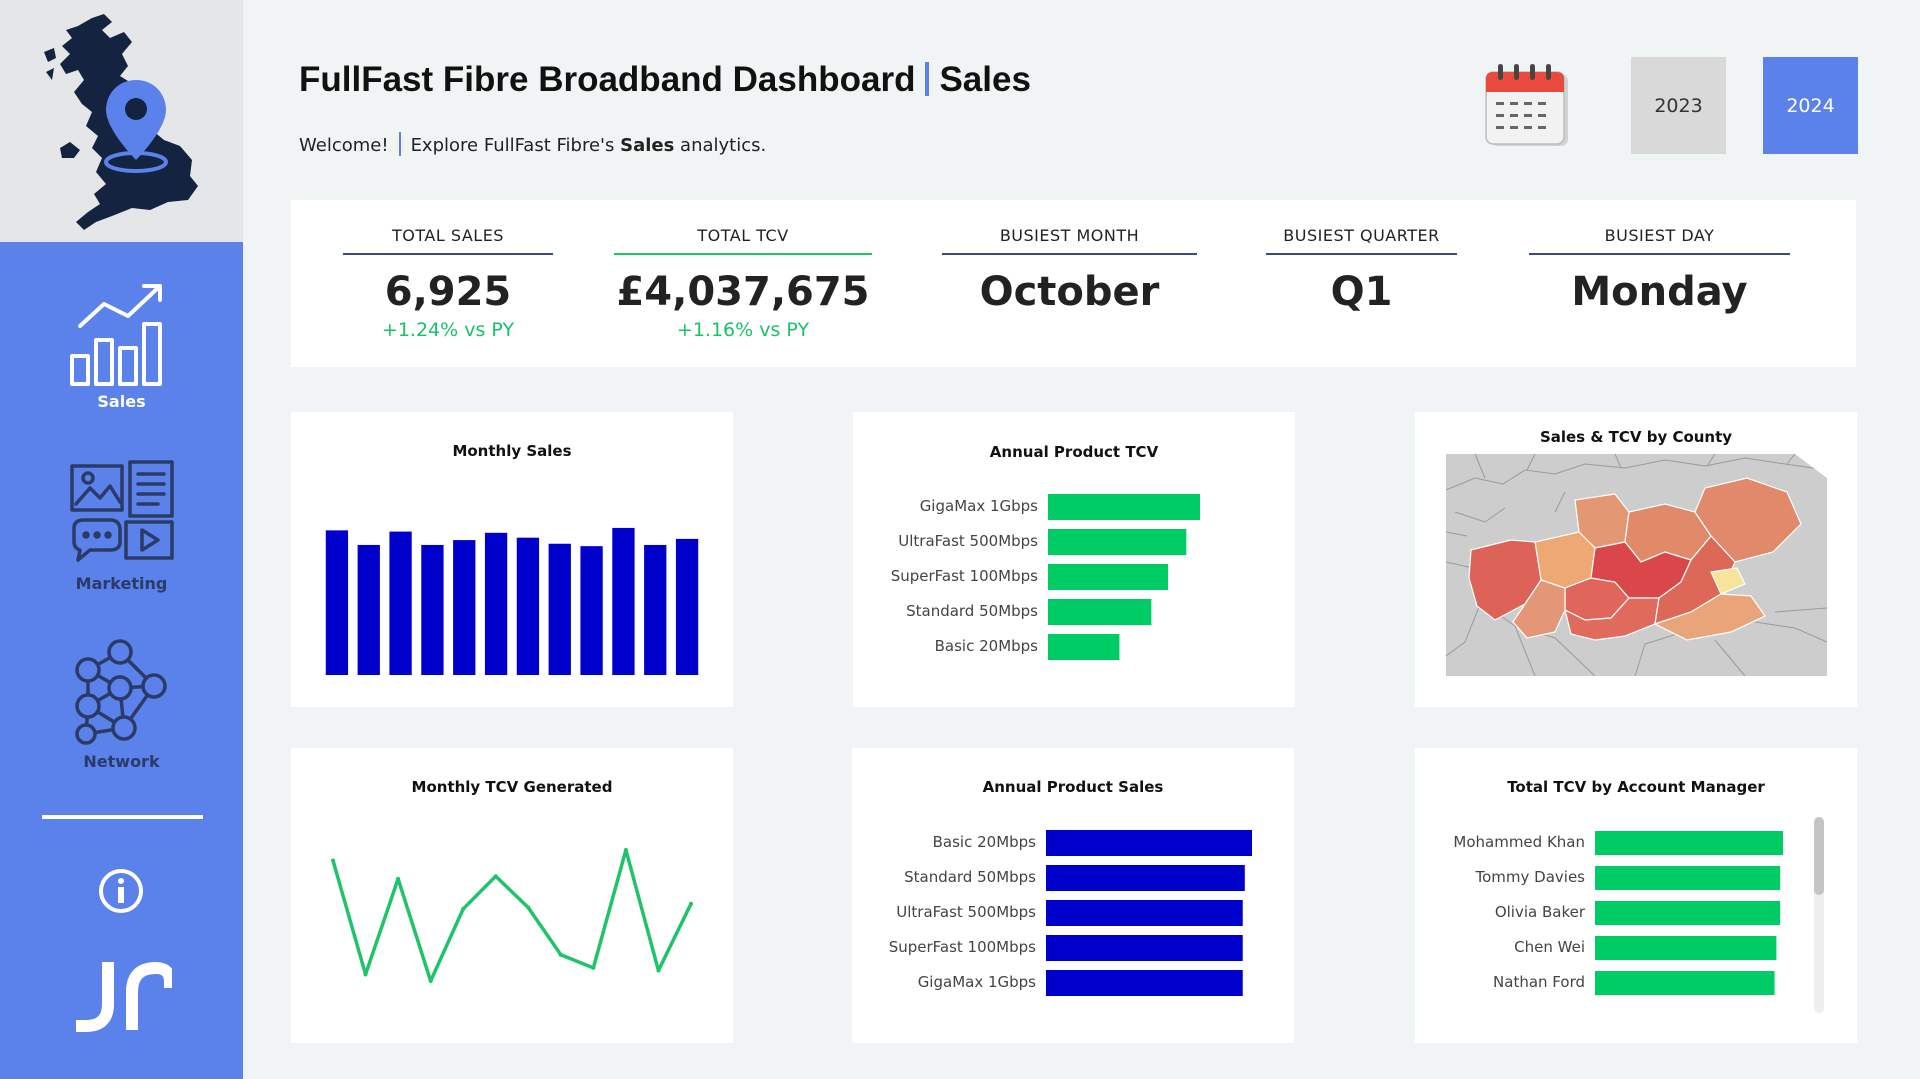 The image size is (1920, 1079). I want to click on bar-aug, so click(559, 609).